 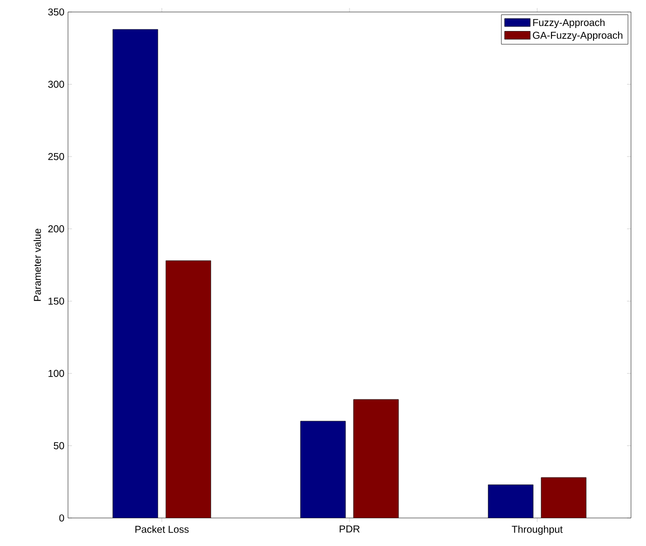 What do you see at coordinates (56, 301) in the screenshot?
I see `y-tick-label: 150` at bounding box center [56, 301].